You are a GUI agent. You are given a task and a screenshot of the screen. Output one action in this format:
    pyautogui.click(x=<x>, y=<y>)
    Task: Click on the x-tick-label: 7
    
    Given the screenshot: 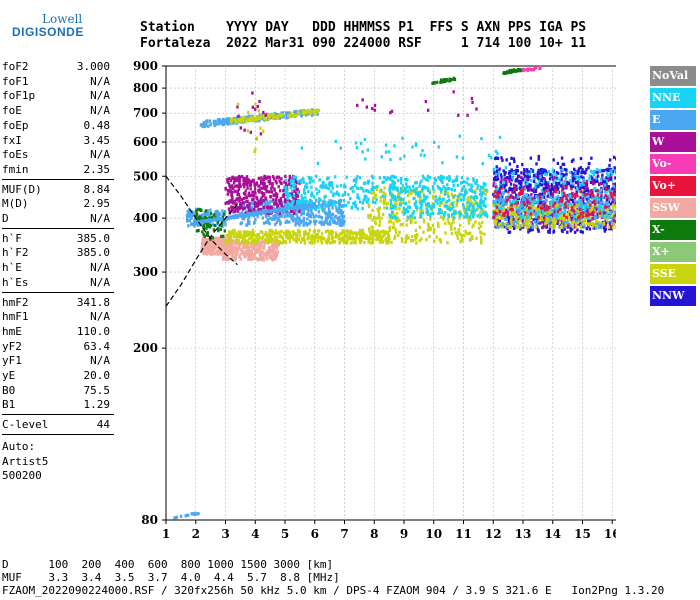 What is the action you would take?
    pyautogui.click(x=344, y=533)
    